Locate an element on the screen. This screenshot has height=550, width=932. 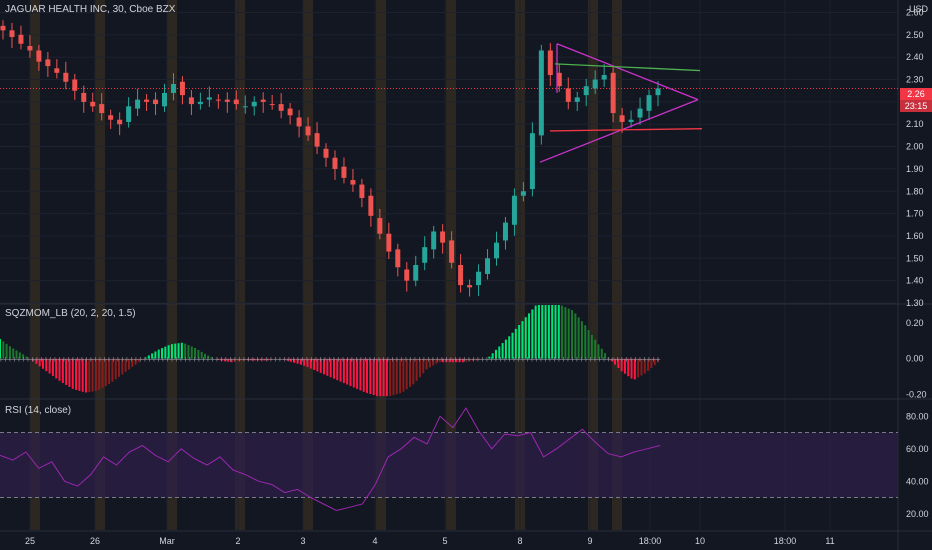
rsi-tick-label: 40.00 is located at coordinates (917, 481).